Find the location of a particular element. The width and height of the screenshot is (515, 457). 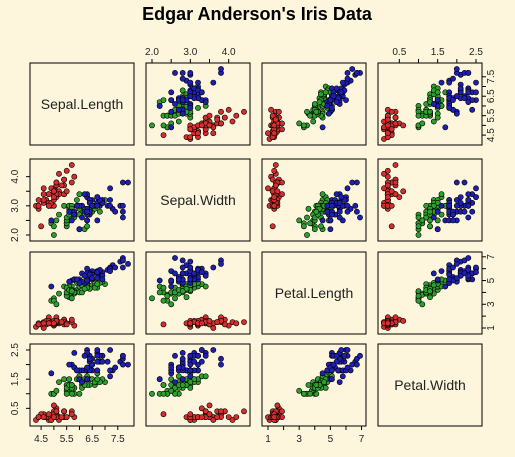

panel-petal-length-vs-petal-width is located at coordinates (430, 293).